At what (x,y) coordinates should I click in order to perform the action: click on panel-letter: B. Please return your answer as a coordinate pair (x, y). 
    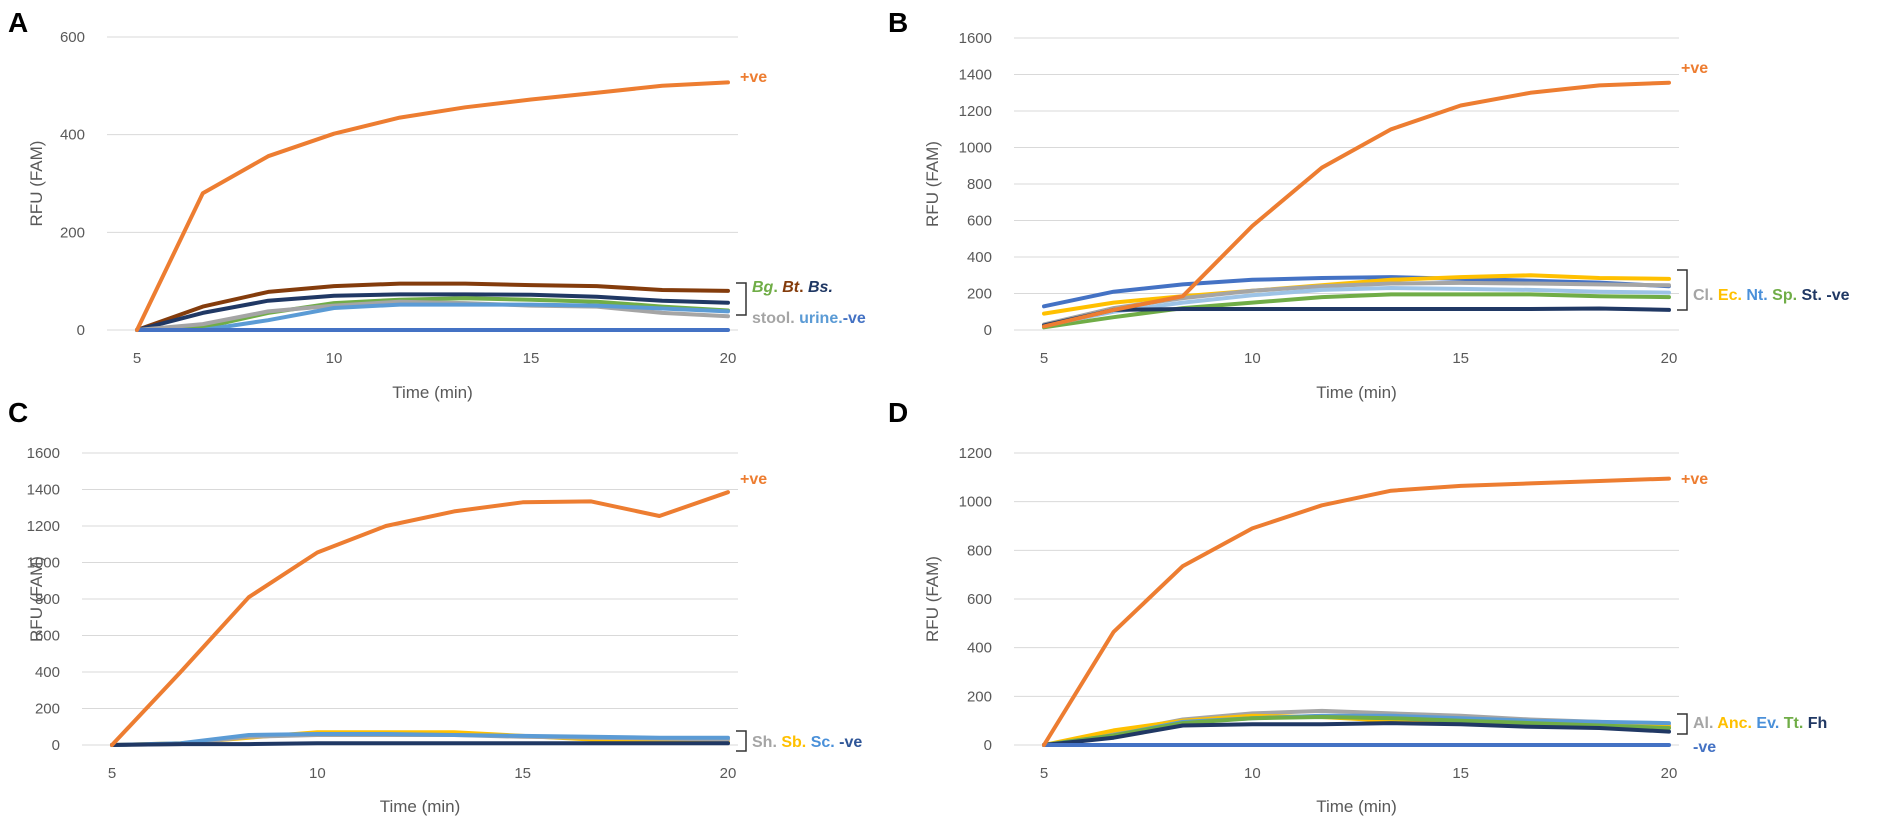
    Looking at the image, I should click on (898, 22).